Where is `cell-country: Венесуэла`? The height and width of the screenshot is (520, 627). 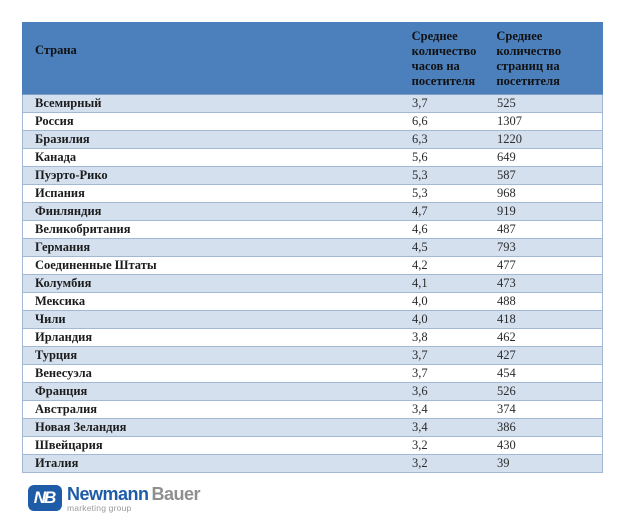
cell-country: Венесуэла is located at coordinates (63, 373).